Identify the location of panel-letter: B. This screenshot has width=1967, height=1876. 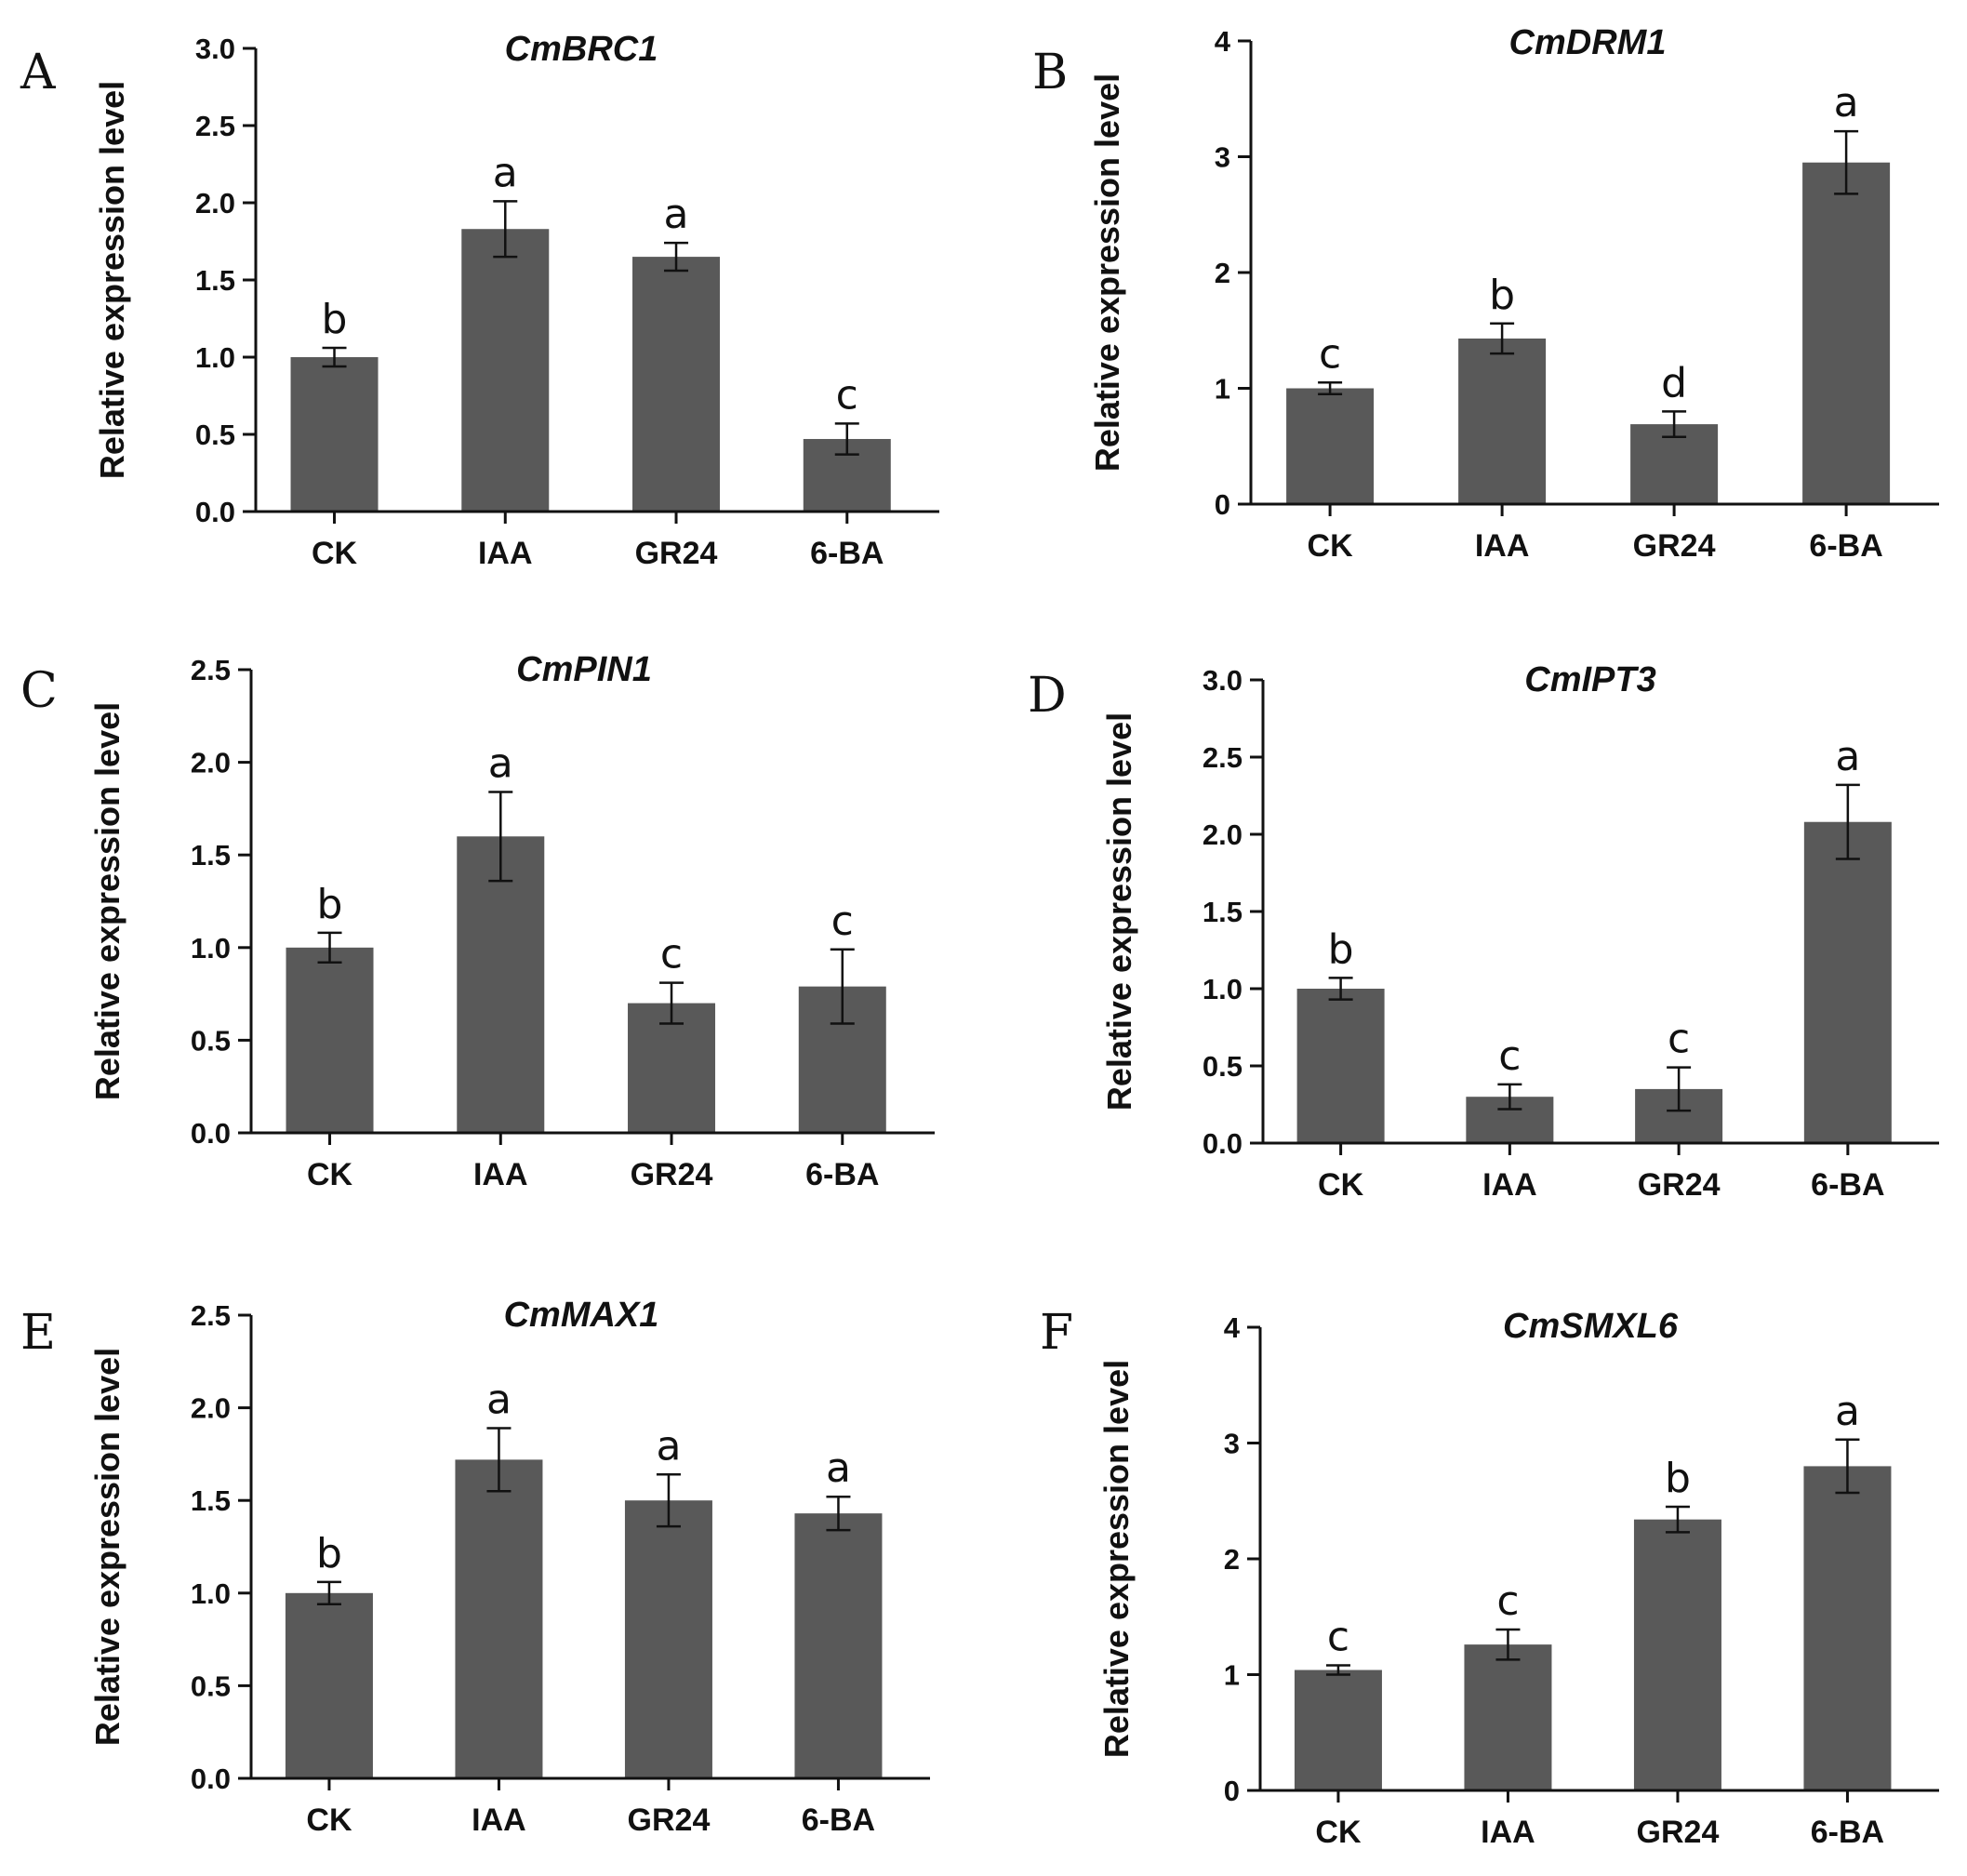
(1050, 72).